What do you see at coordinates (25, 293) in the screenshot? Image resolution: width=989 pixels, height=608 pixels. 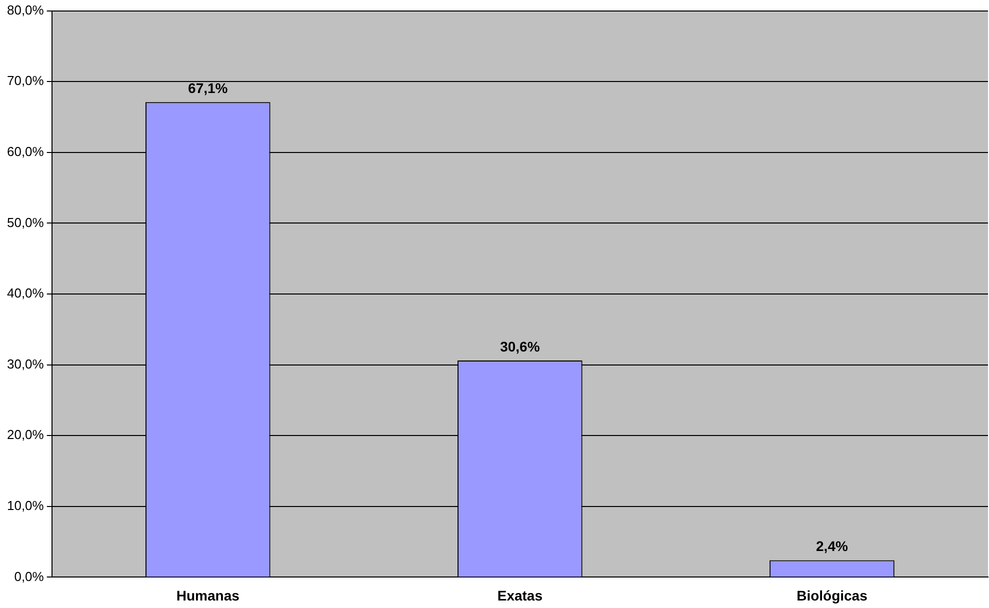 I see `y-tick-label: 40,0%` at bounding box center [25, 293].